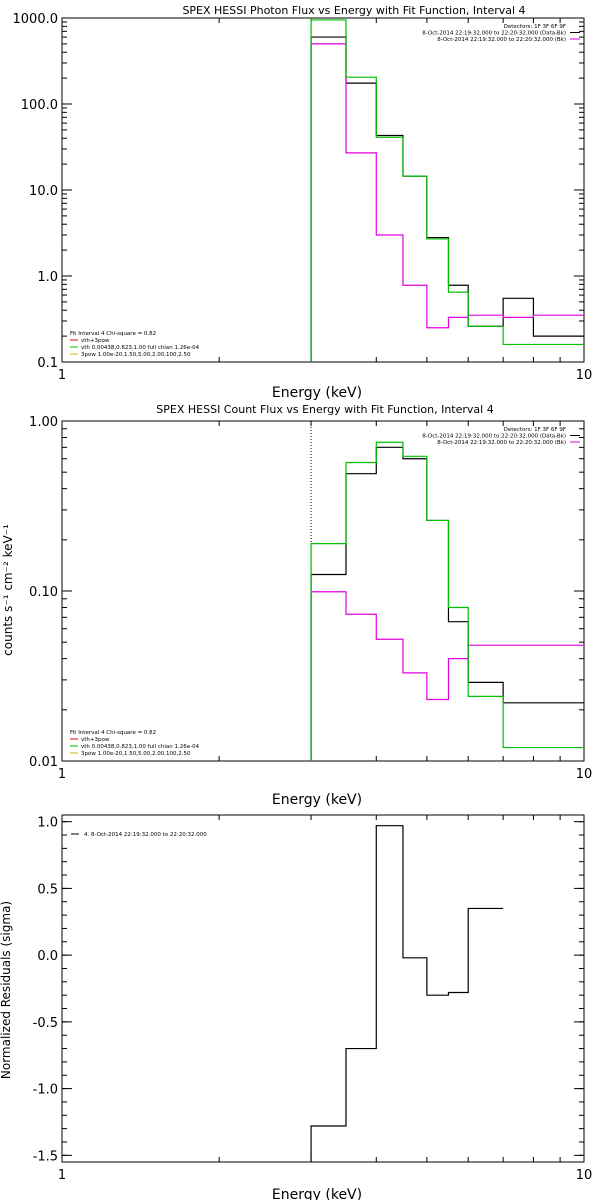 Image resolution: width=600 pixels, height=1200 pixels. I want to click on photon-flux-x-tick-label: 1, so click(62, 375).